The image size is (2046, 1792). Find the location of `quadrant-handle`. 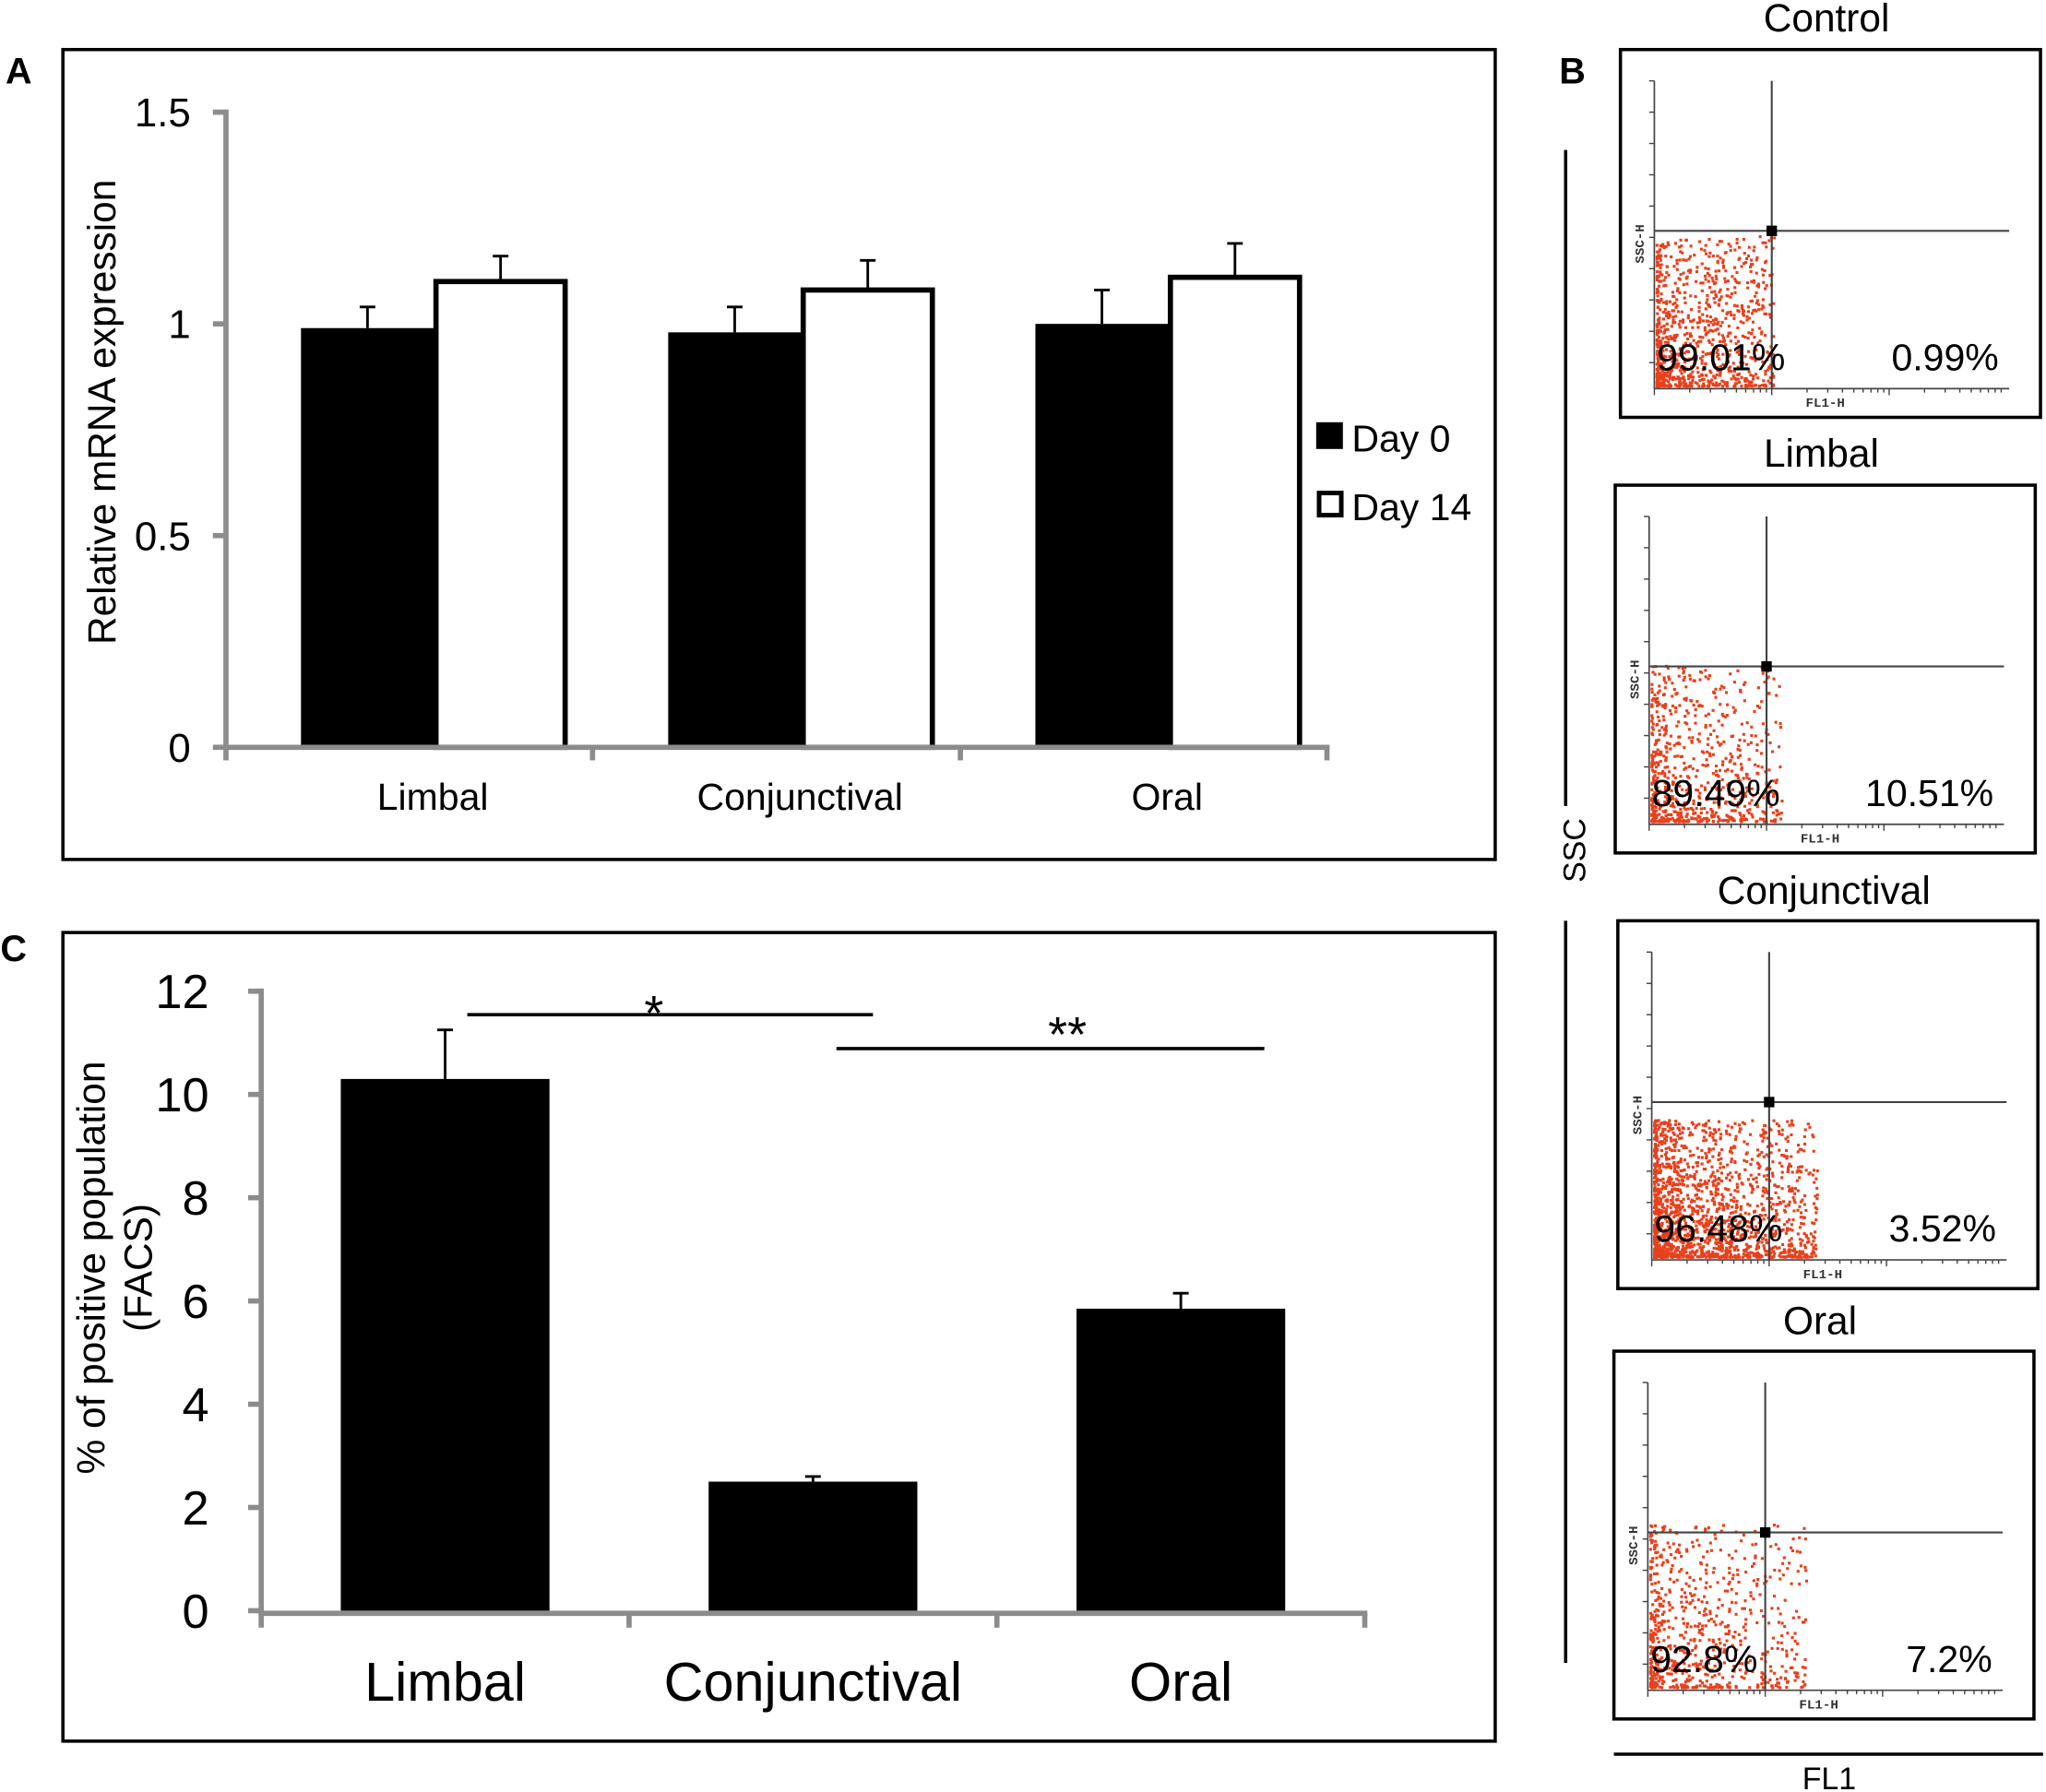

quadrant-handle is located at coordinates (1772, 230).